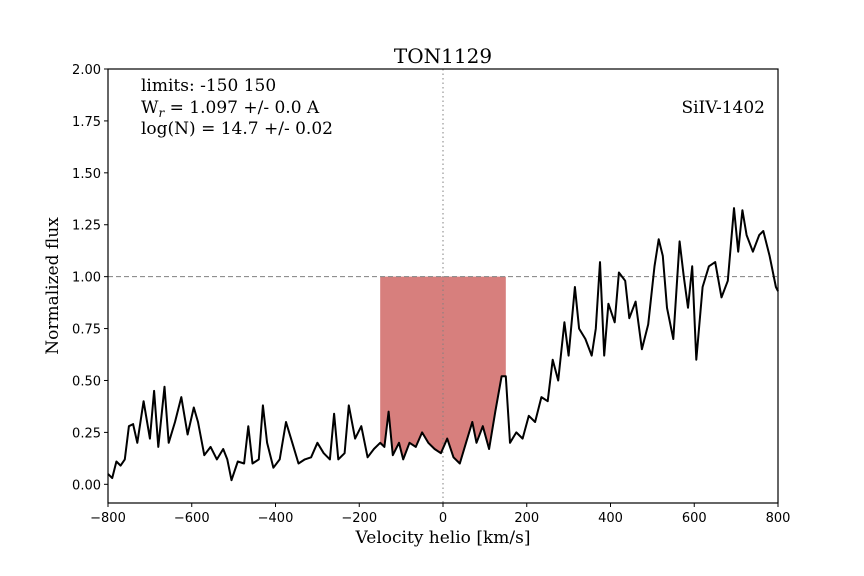 This screenshot has width=864, height=576. Describe the element at coordinates (237, 129) in the screenshot. I see `annotation: log(N) = 14.7 +/- 0.02` at that location.